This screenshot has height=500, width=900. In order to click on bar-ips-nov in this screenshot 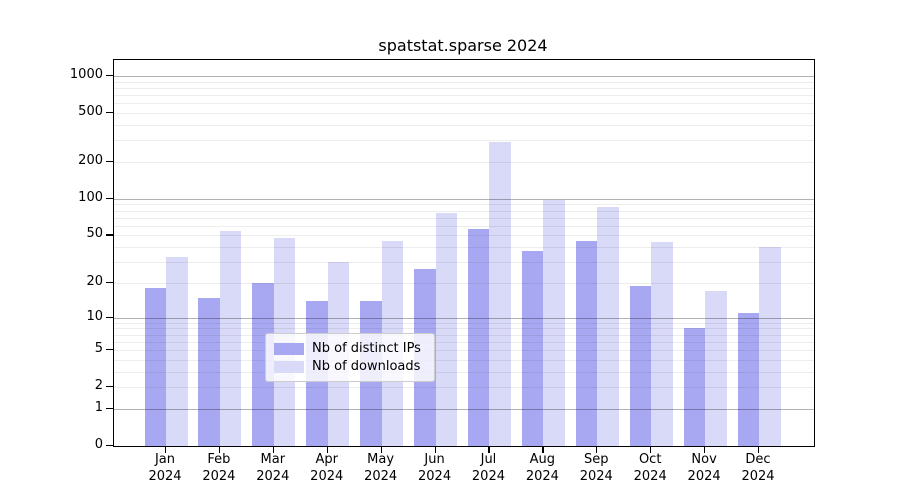, I will do `click(694, 387)`.